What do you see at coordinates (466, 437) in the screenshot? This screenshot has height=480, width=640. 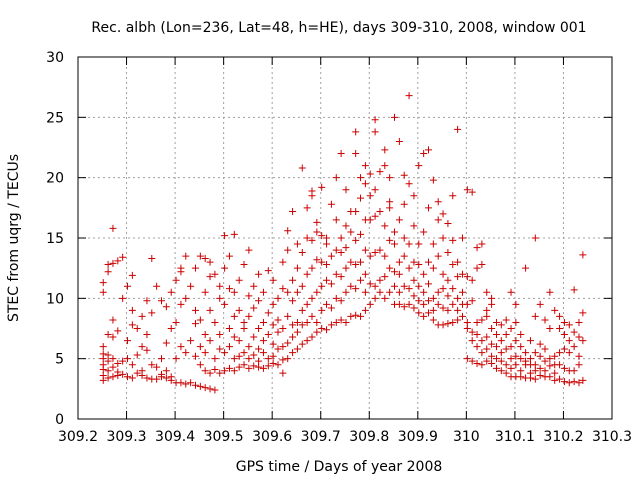 I see `x-tick-label: 310` at bounding box center [466, 437].